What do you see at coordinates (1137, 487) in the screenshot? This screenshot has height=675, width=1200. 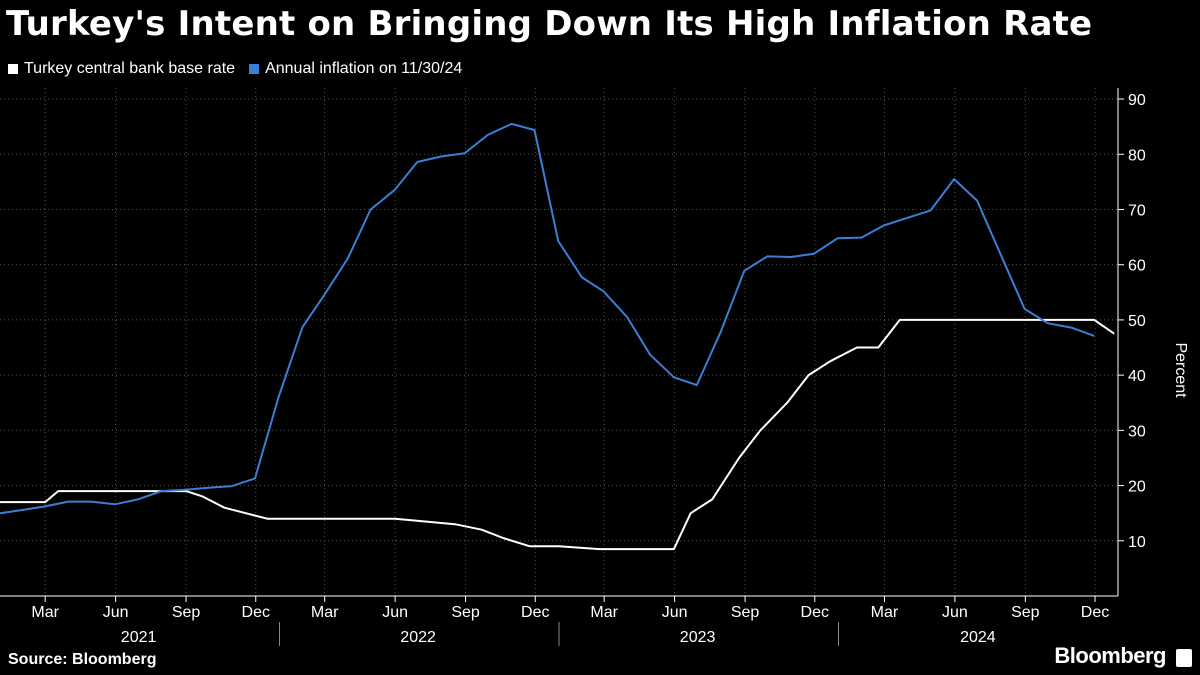 I see `y-tick-label: 20` at bounding box center [1137, 487].